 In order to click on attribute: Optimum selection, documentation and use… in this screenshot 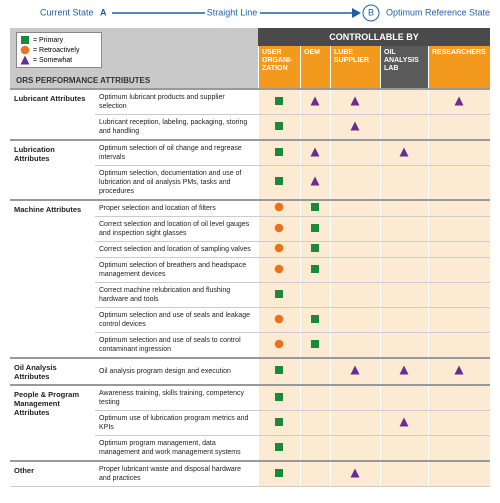, I will do `click(176, 183)`.